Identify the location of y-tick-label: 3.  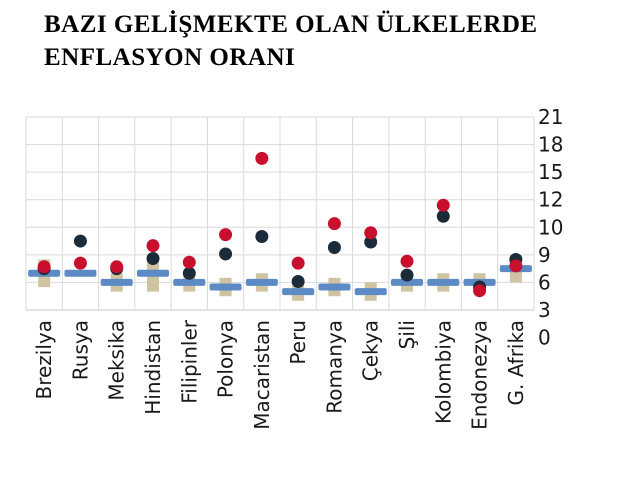
(544, 310).